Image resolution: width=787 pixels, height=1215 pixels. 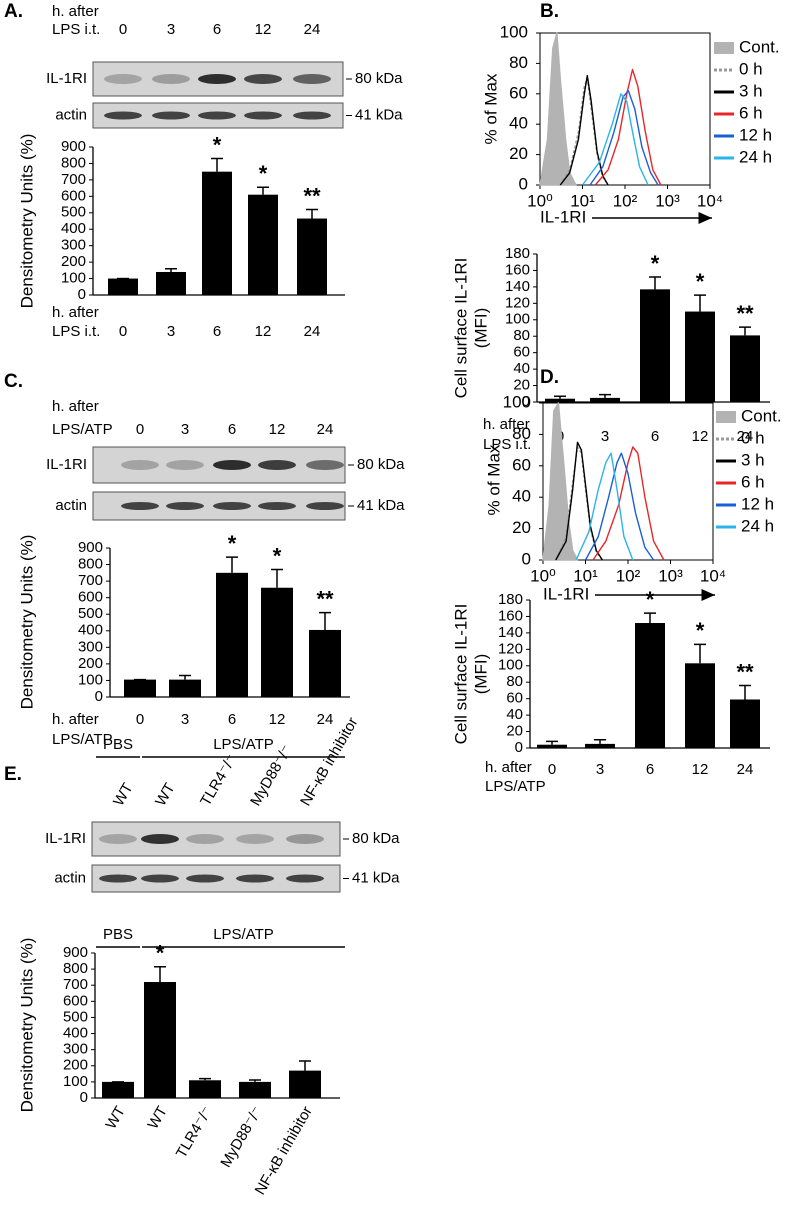 I want to click on x-tick-label: 10⁰, so click(x=543, y=575).